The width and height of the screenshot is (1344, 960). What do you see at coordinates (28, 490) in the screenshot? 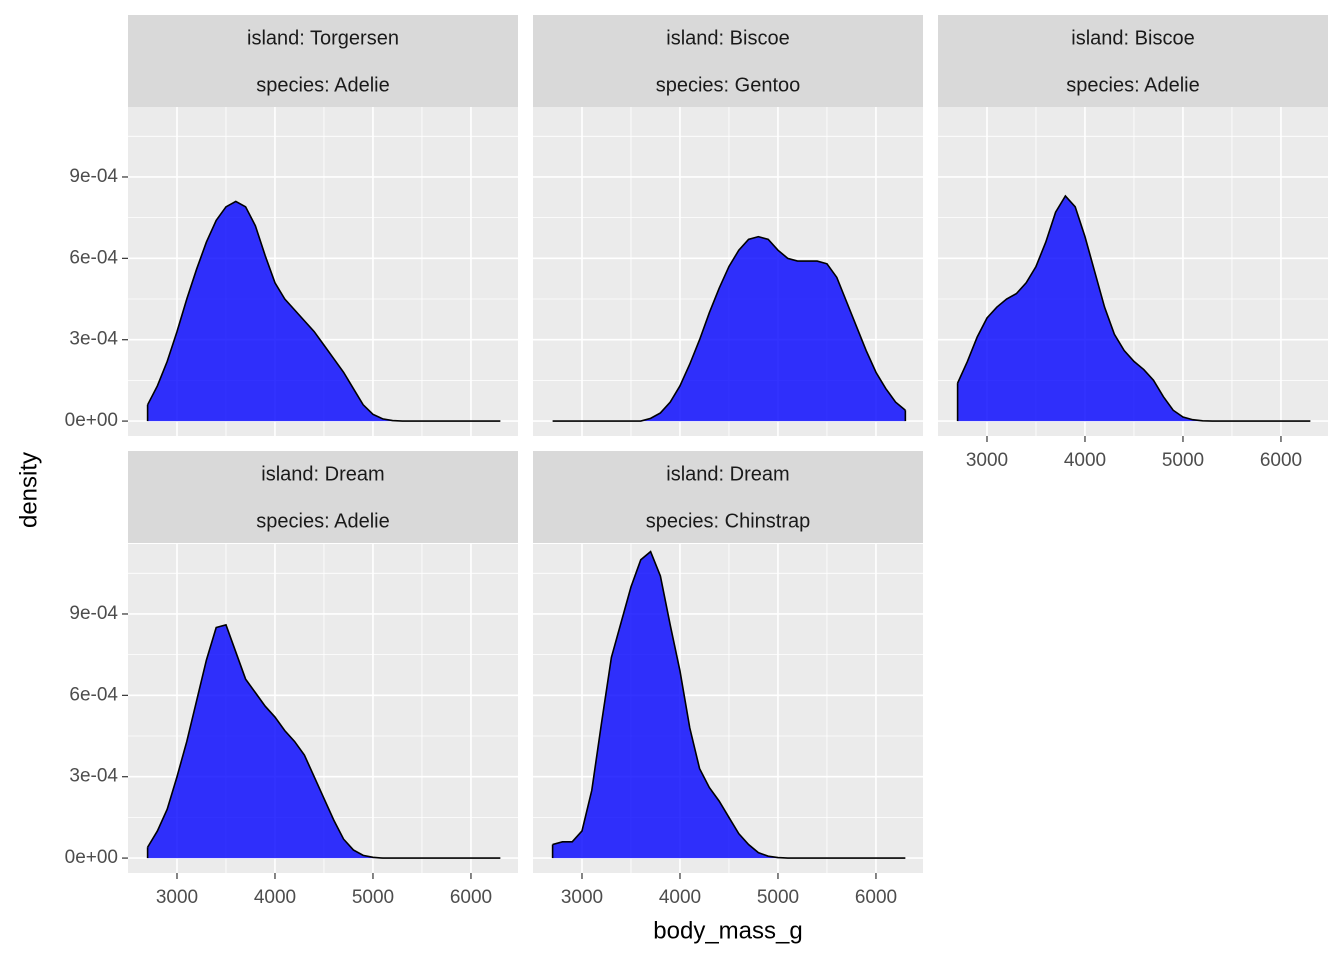
I see `y-axis-title: density` at bounding box center [28, 490].